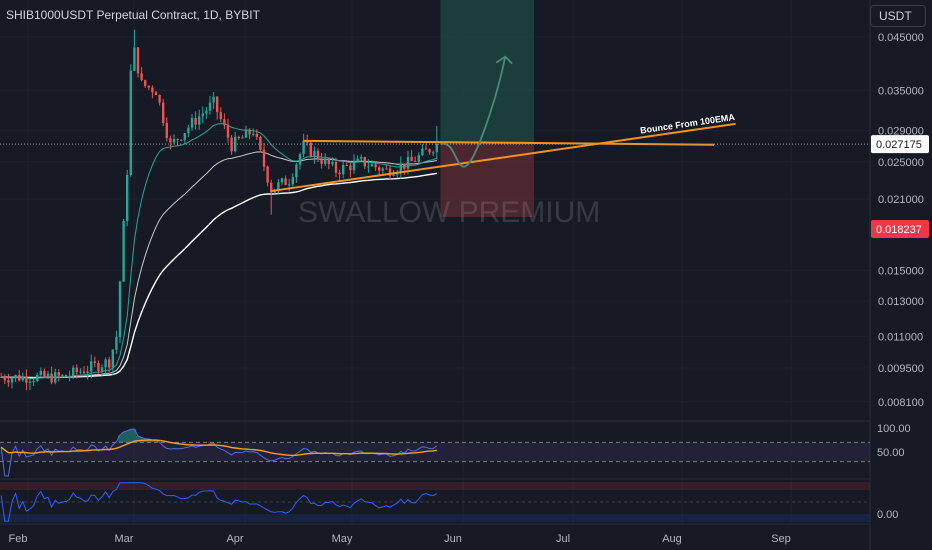 The width and height of the screenshot is (932, 550). Describe the element at coordinates (901, 131) in the screenshot. I see `price-tick-label: 0.029000` at that location.